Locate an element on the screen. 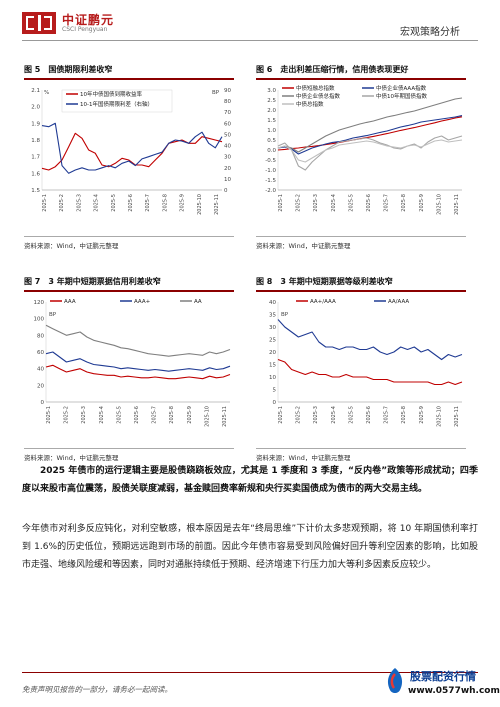 This screenshot has height=707, width=500. legend-box is located at coordinates (117, 101).